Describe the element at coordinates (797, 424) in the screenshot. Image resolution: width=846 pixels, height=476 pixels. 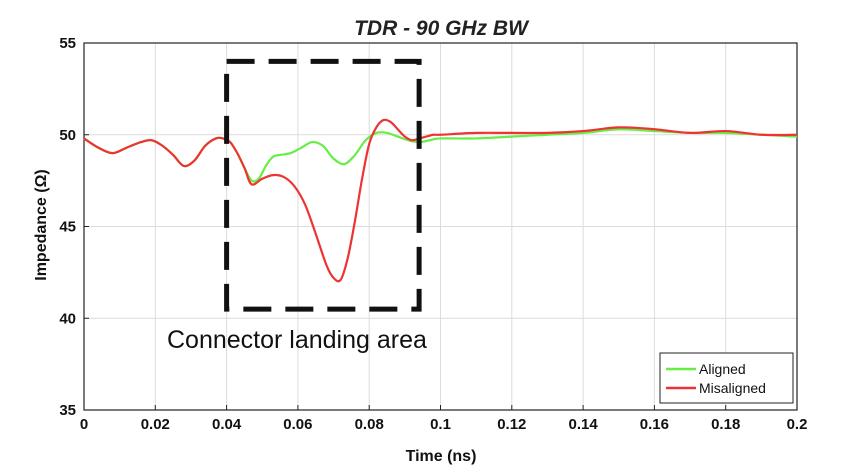
I see `x-tick-label: 0.2` at that location.